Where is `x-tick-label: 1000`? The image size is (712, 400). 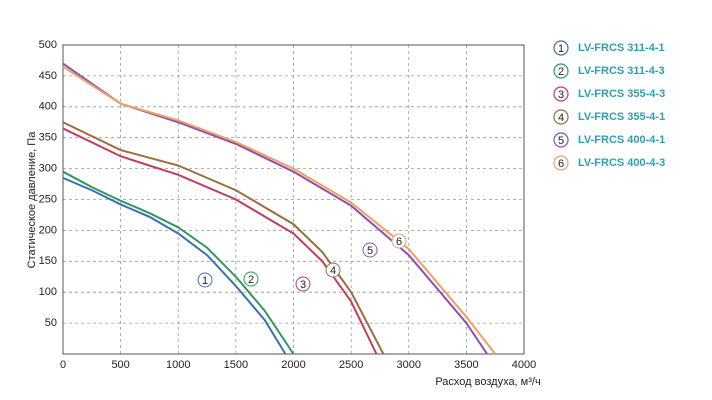 x-tick-label: 1000 is located at coordinates (178, 365).